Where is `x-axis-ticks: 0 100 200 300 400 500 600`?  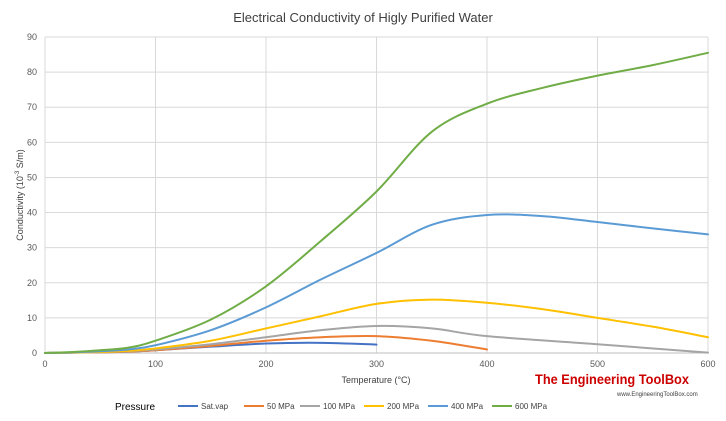
x-axis-ticks: 0 100 200 300 400 500 600 is located at coordinates (378, 364).